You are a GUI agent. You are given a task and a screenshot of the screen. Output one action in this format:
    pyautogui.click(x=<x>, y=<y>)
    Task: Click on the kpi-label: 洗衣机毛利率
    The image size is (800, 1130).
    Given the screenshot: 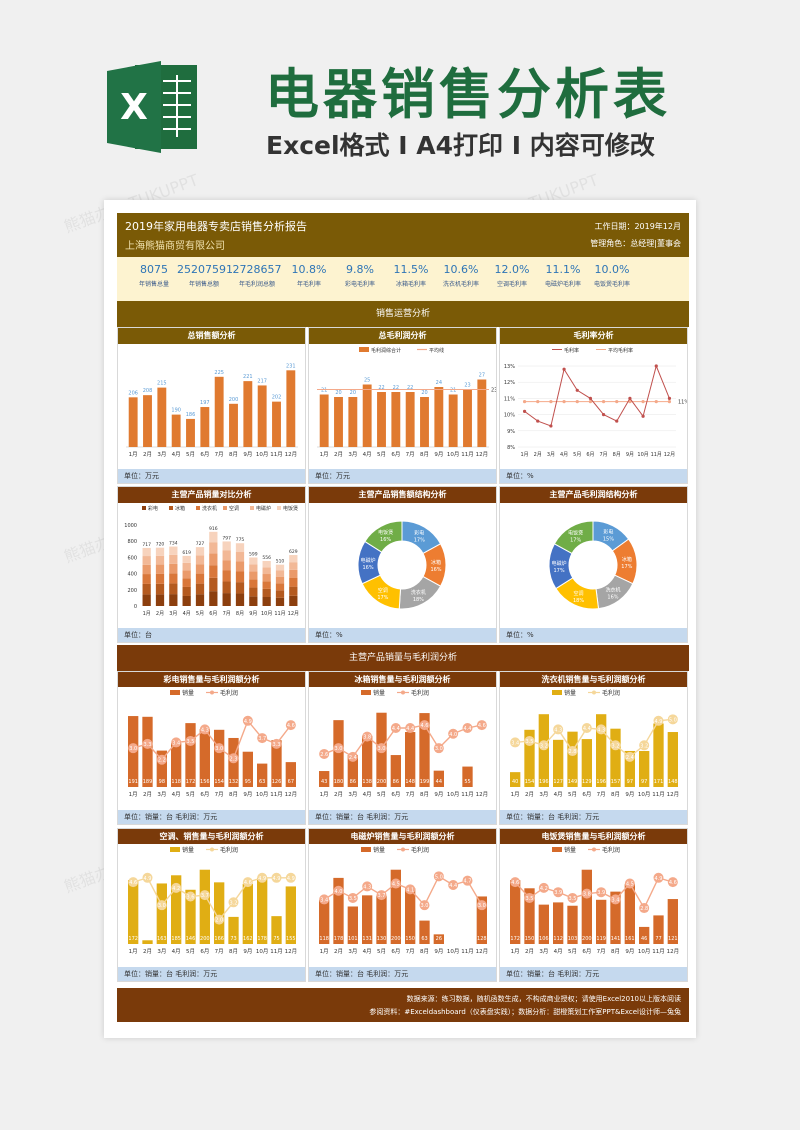 What is the action you would take?
    pyautogui.click(x=460, y=284)
    